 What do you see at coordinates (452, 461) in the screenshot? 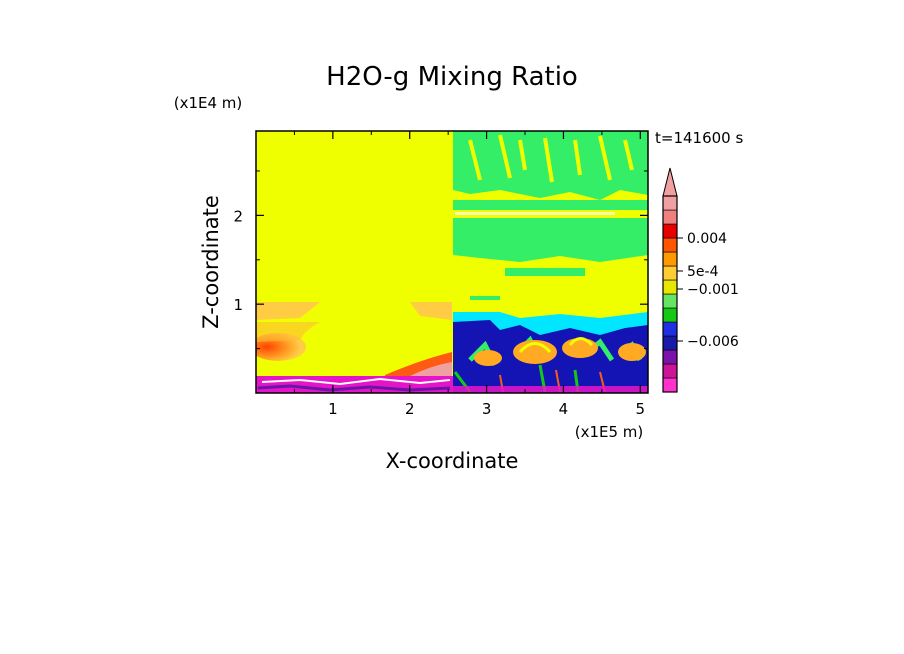
I see `x-axis-label: X-coordinate` at bounding box center [452, 461].